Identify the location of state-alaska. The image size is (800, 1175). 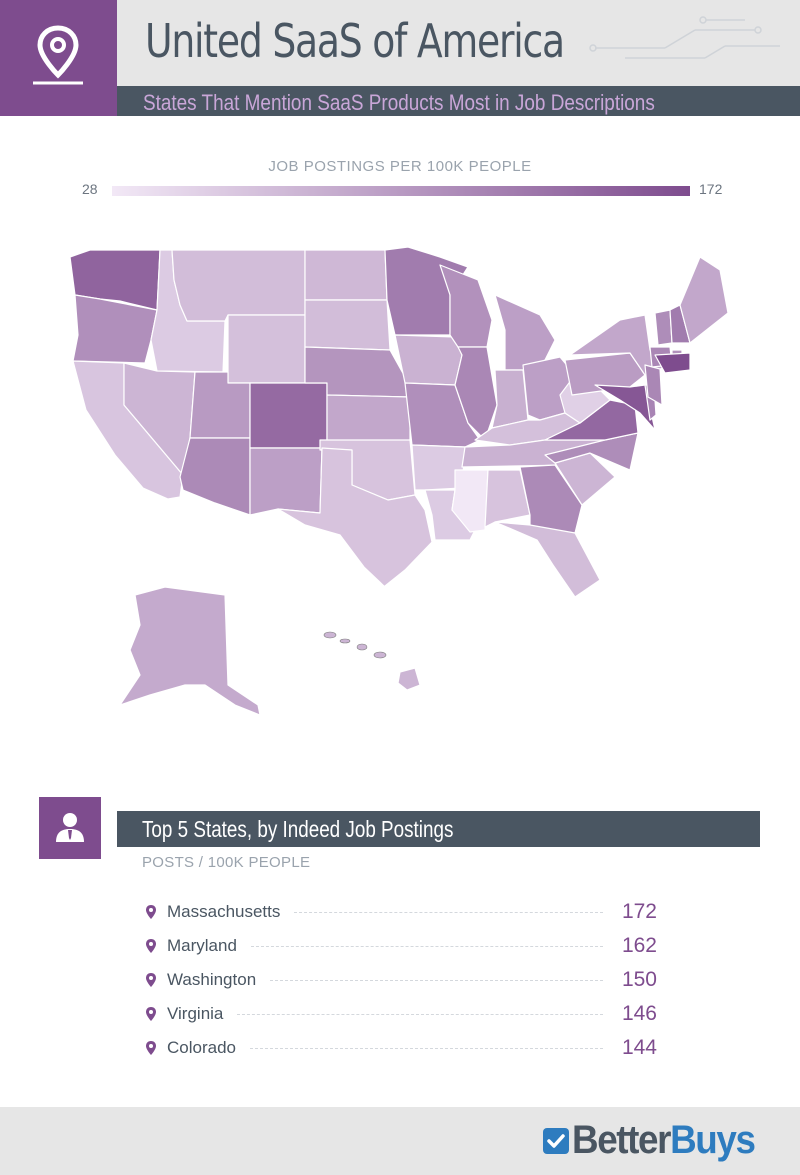
(190, 651).